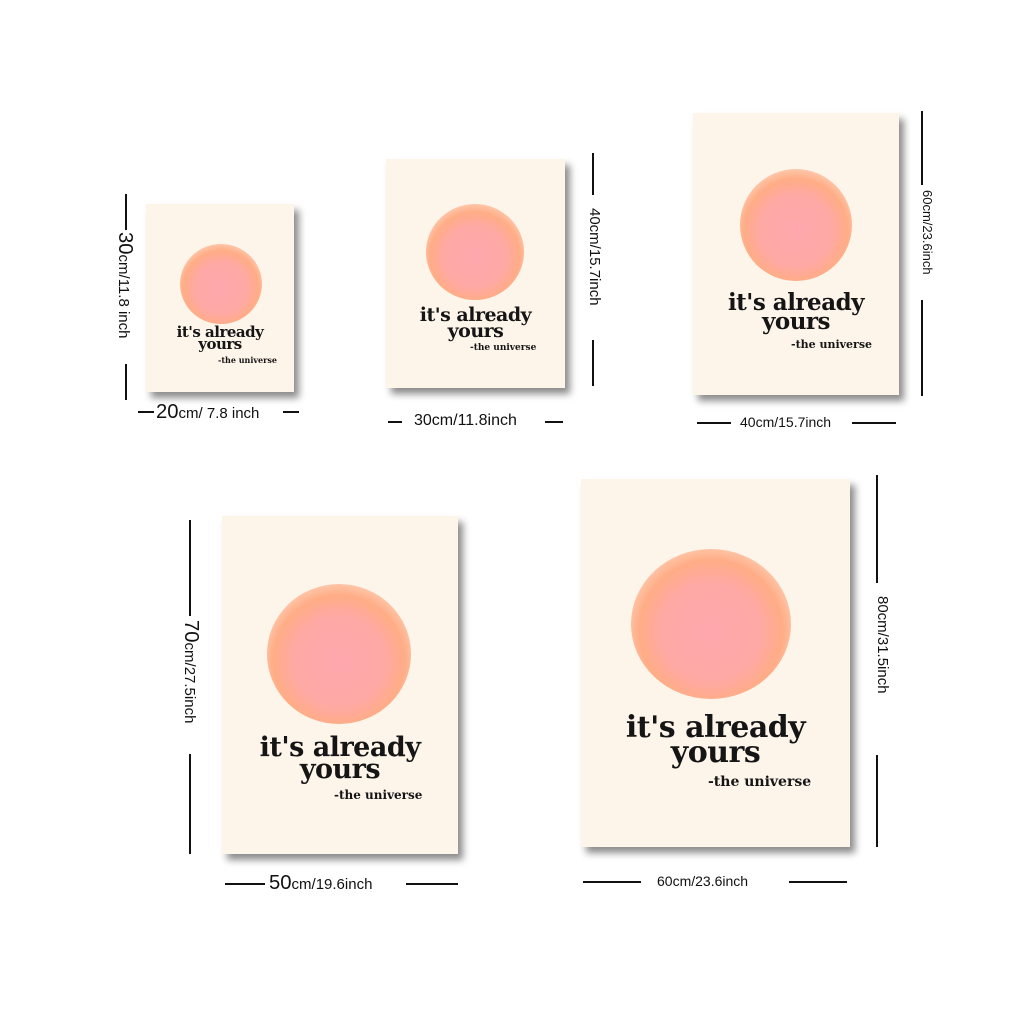  Describe the element at coordinates (703, 881) in the screenshot. I see `width-label-60cm: 60cm/23.6inch` at that location.